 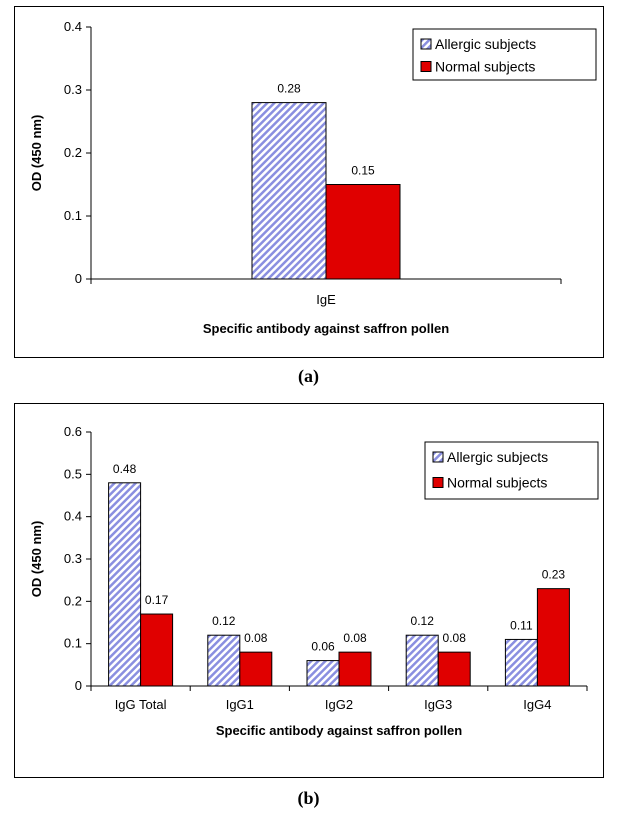 I want to click on data-label: 0.23, so click(x=554, y=575).